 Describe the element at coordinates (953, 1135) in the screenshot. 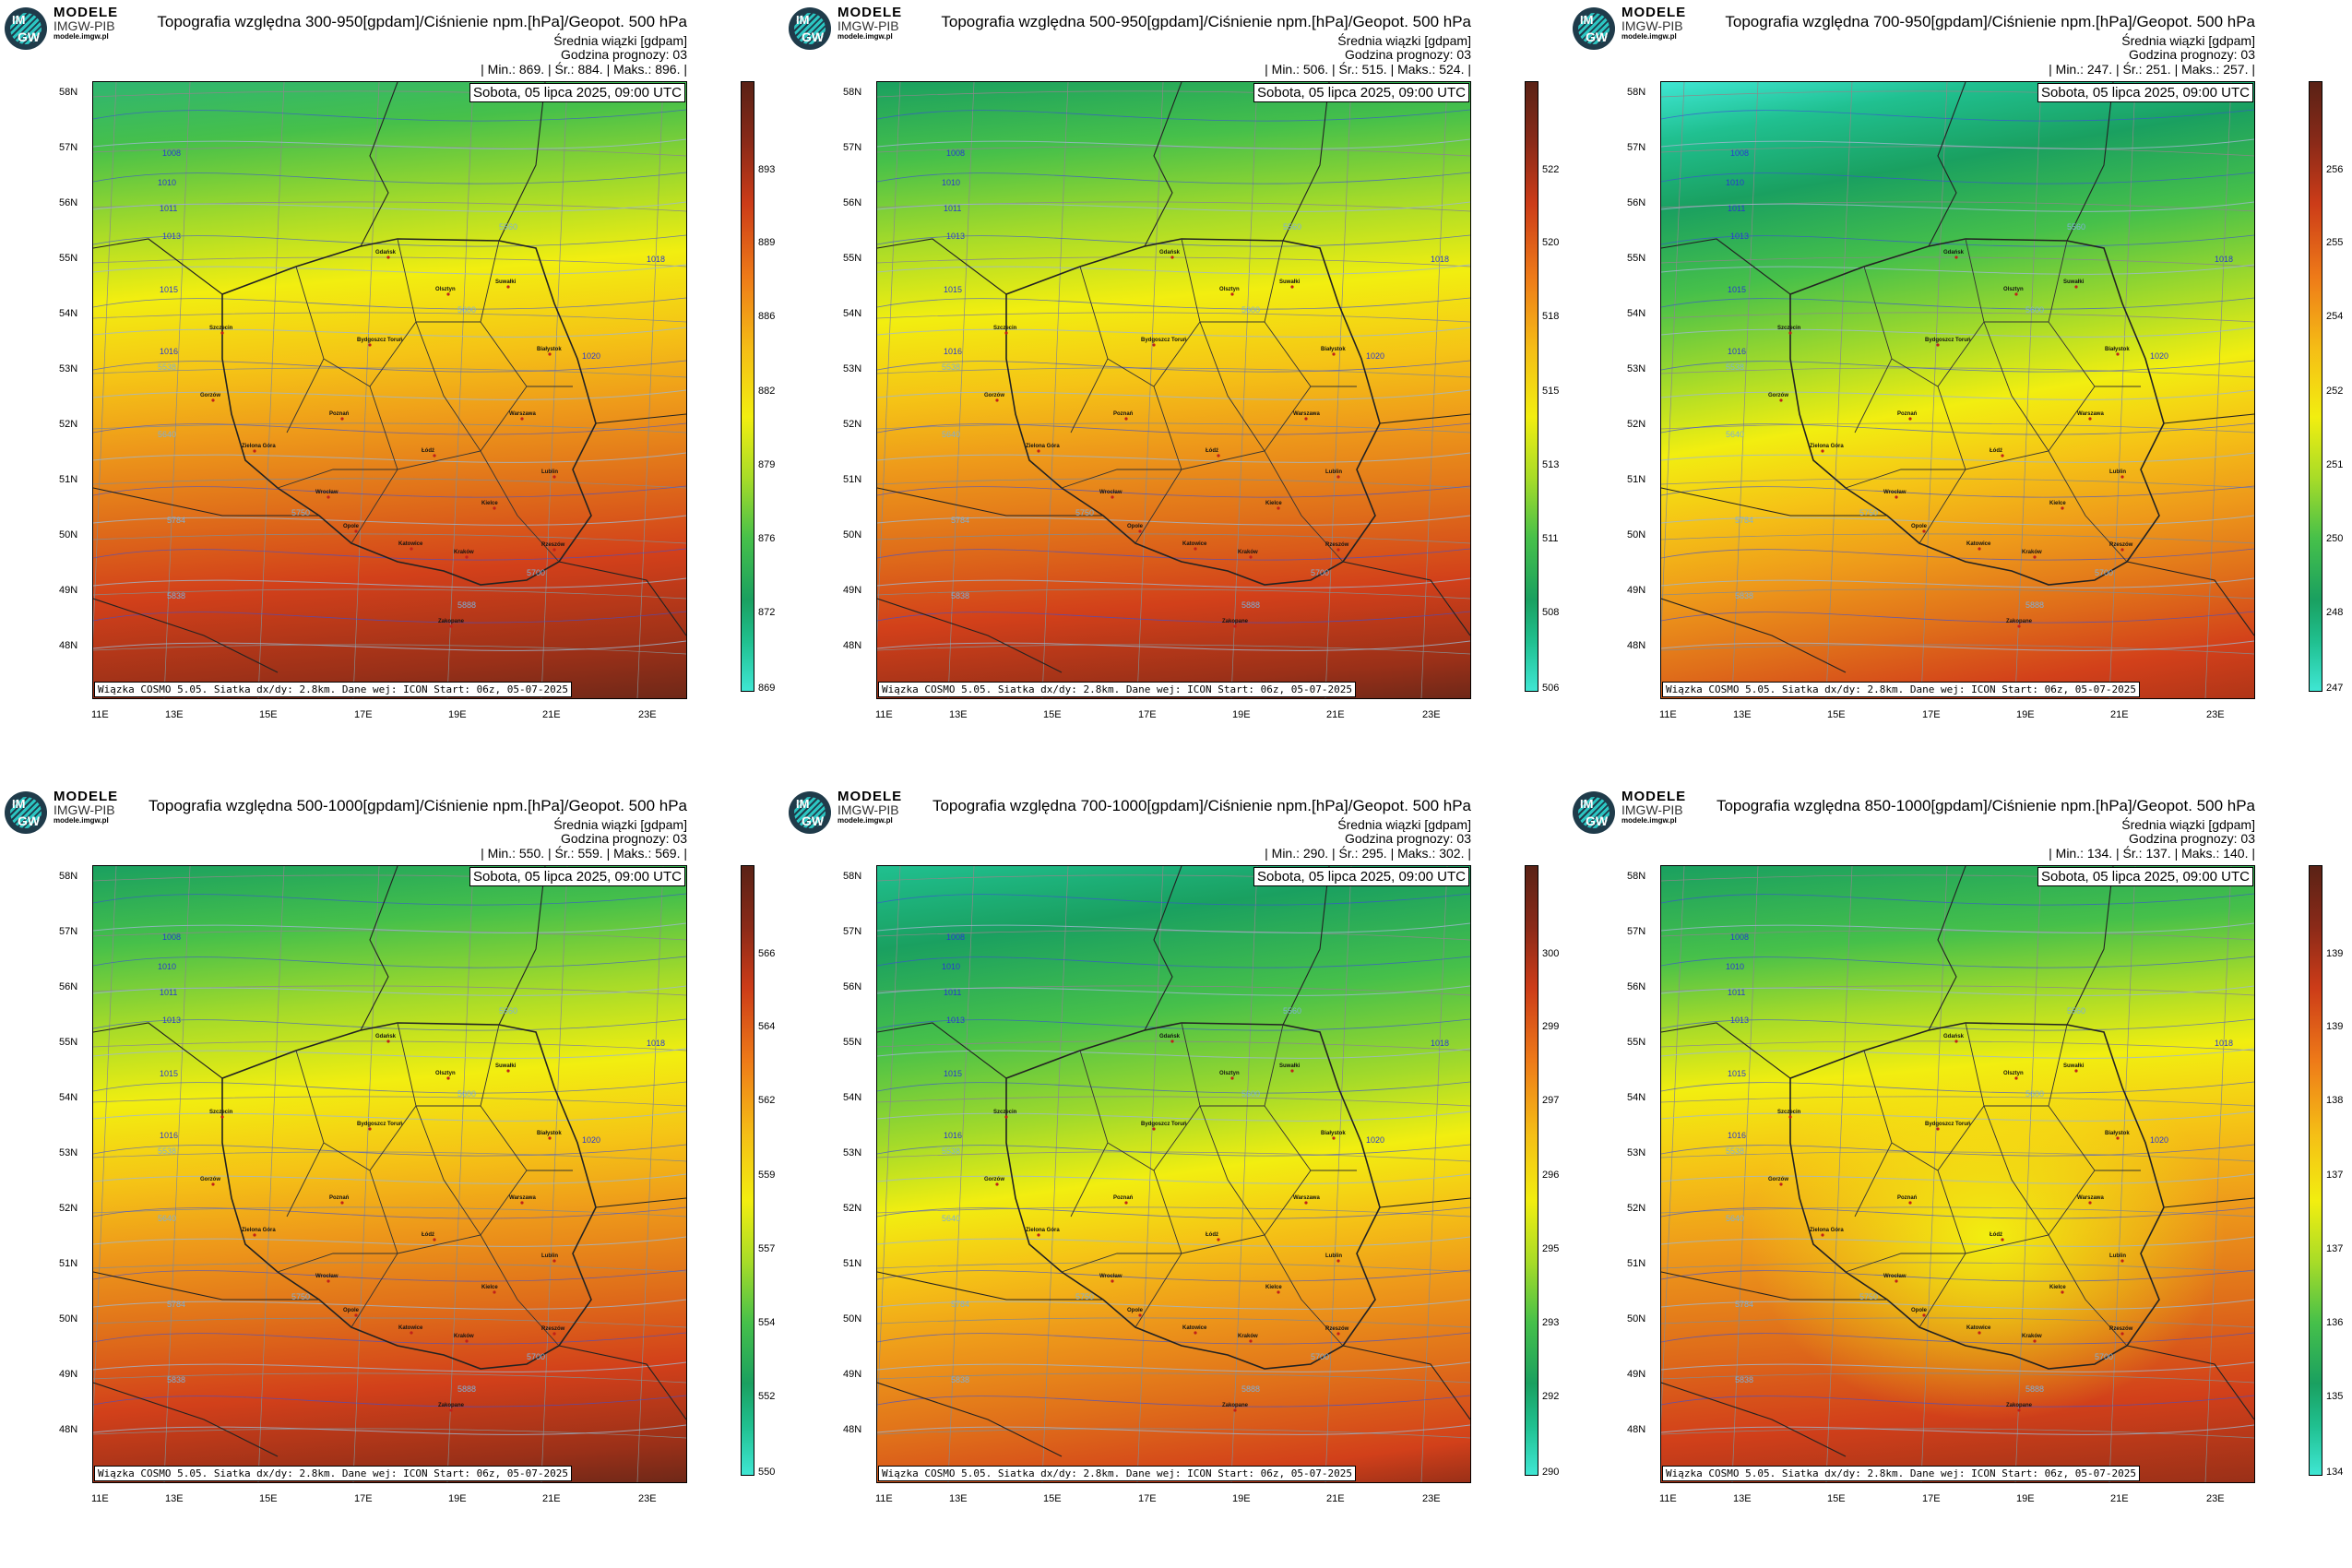

I see `isobar-label: 1016` at that location.